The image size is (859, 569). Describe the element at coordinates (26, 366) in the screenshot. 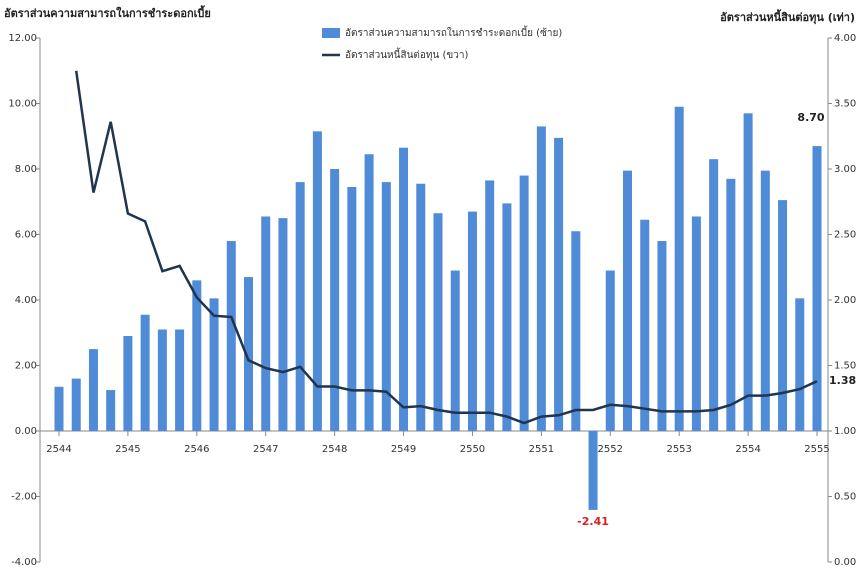

I see `y-tick-label: 2.00` at that location.